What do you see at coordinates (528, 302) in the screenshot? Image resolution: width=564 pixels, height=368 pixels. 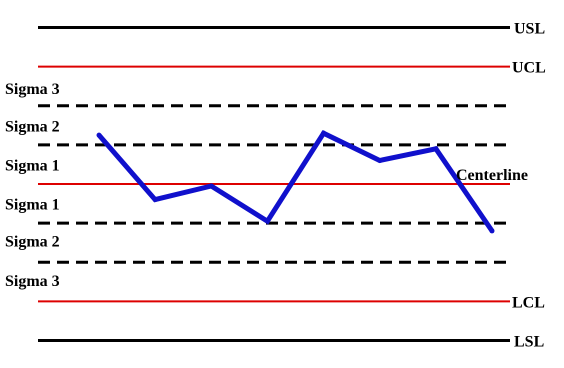 I see `lcl-label: LCL` at bounding box center [528, 302].